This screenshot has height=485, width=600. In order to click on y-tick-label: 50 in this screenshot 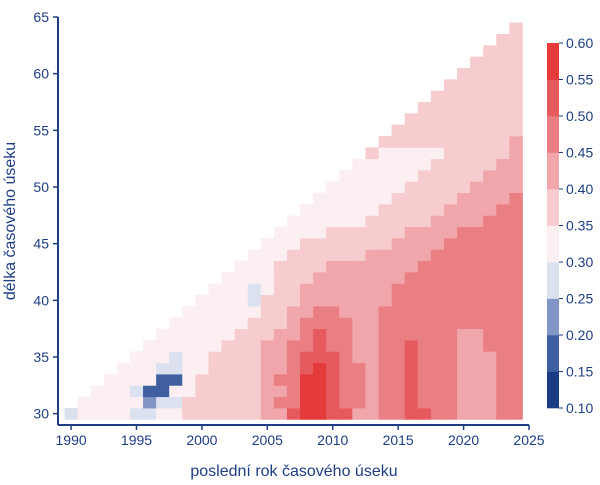, I will do `click(41, 187)`.